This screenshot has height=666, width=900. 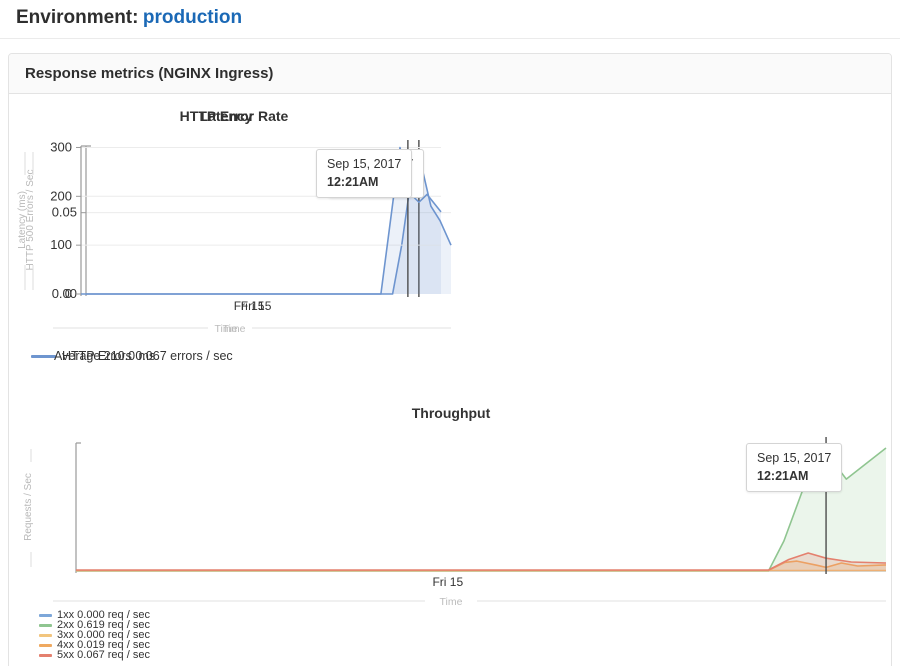 I want to click on legend-item: 2xx 0.619 req / sec, so click(x=94, y=625).